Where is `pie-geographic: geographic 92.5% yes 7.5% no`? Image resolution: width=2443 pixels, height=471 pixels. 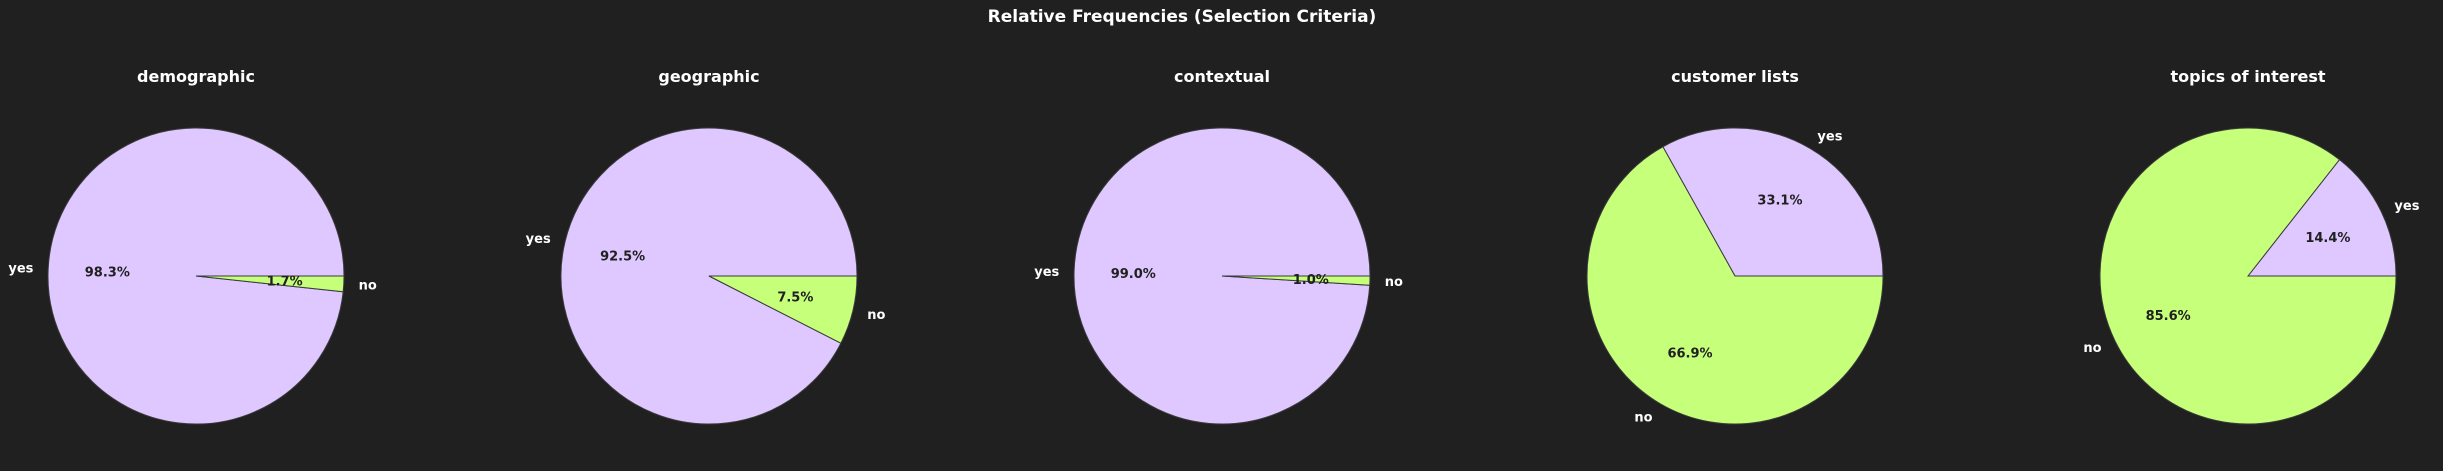
pie-geographic: geographic 92.5% yes 7.5% no is located at coordinates (706, 246).